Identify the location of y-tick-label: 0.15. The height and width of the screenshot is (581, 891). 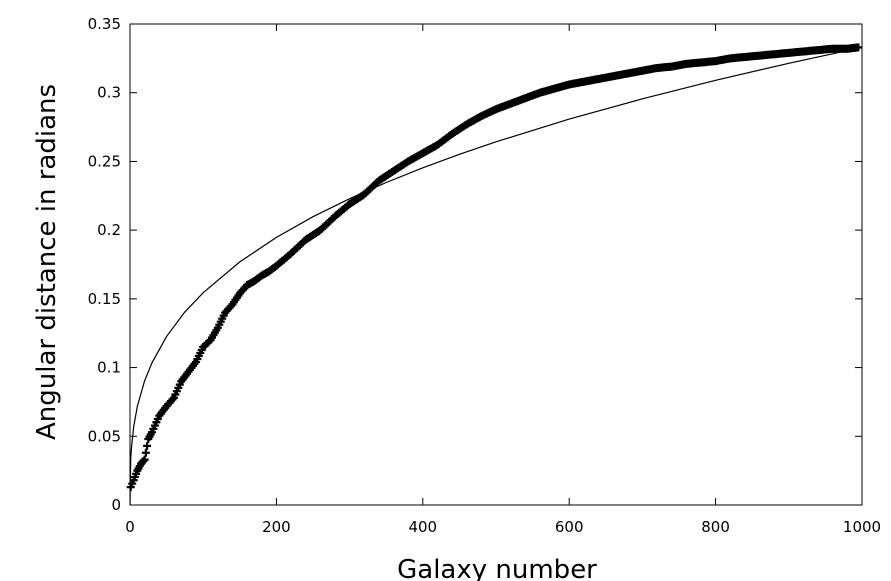
(104, 299).